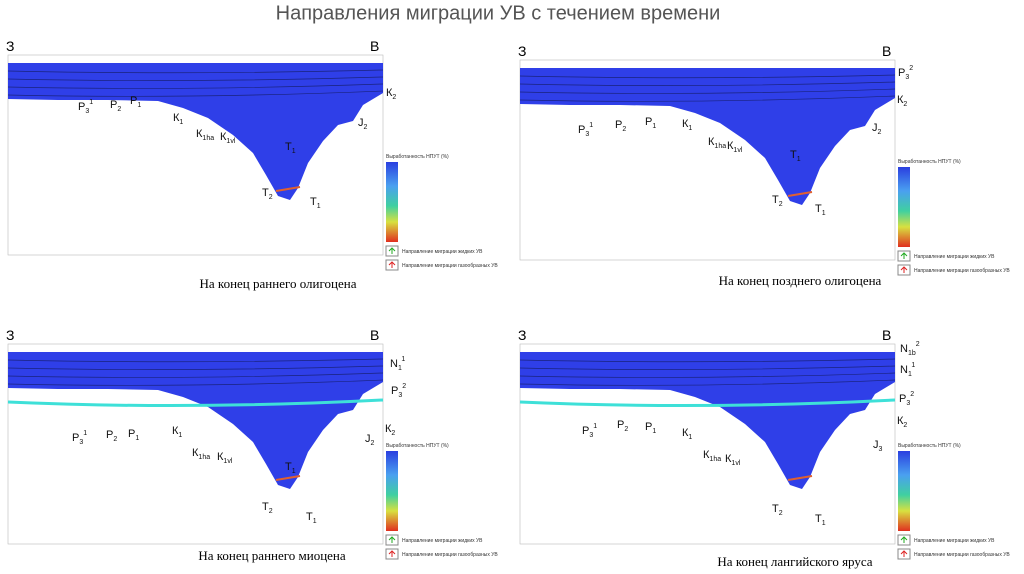 The image size is (1024, 574). Describe the element at coordinates (10, 46) in the screenshot. I see `west-label: З` at that location.